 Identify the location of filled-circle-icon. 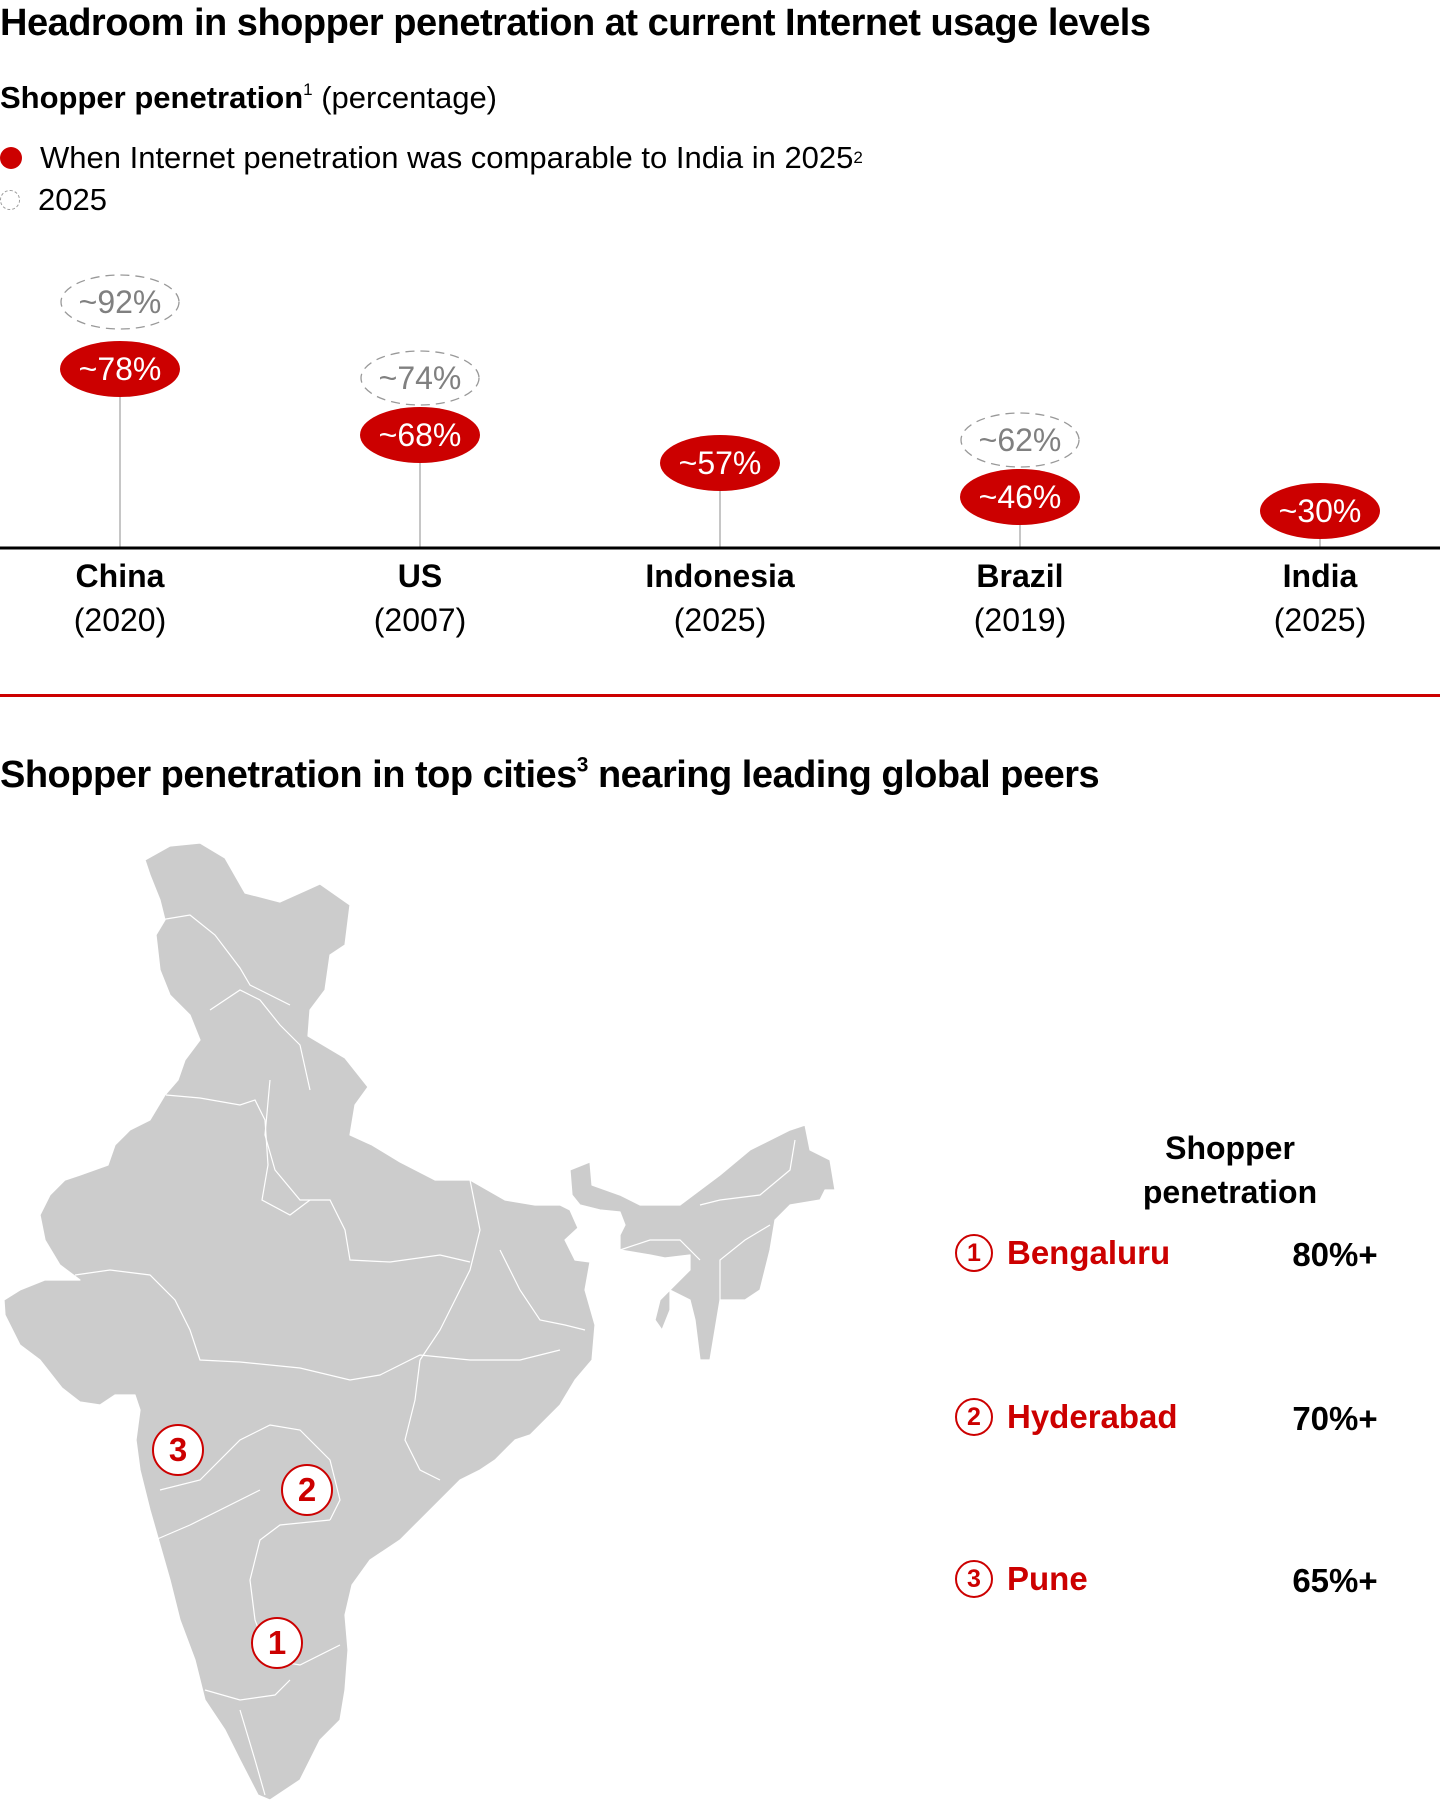
(11, 158).